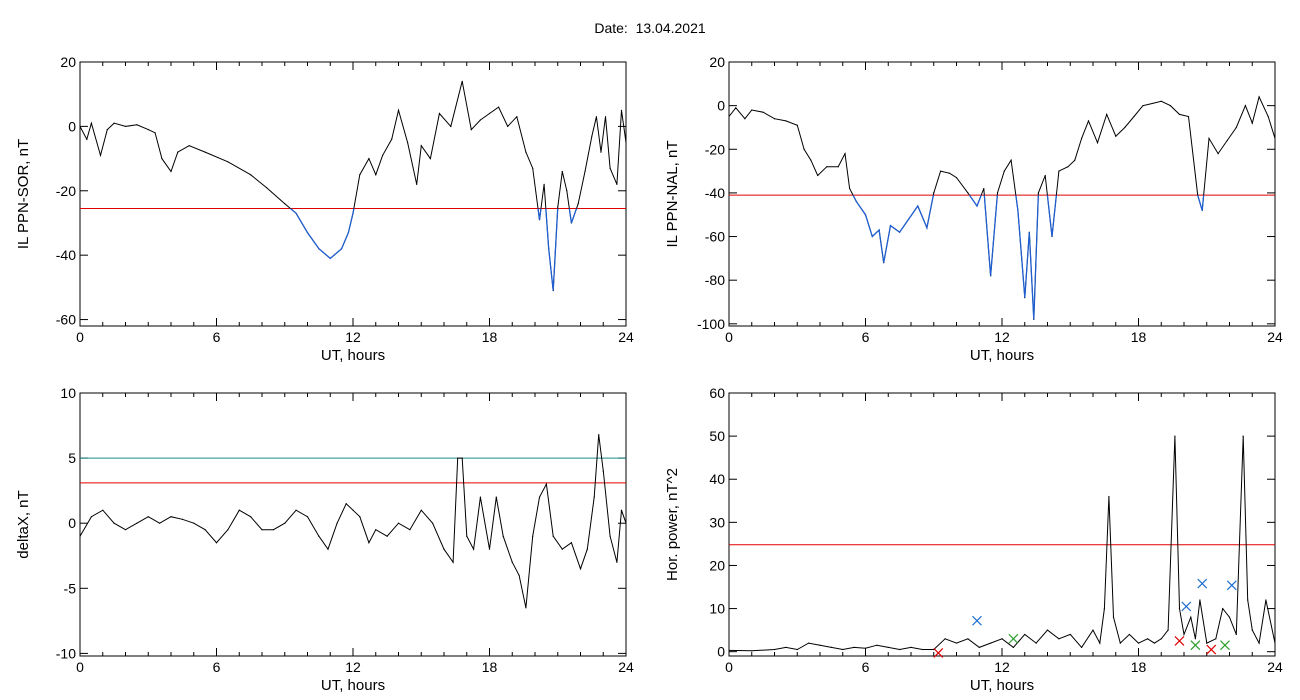 The width and height of the screenshot is (1300, 700). Describe the element at coordinates (66, 191) in the screenshot. I see `y-tick-label: -20` at that location.